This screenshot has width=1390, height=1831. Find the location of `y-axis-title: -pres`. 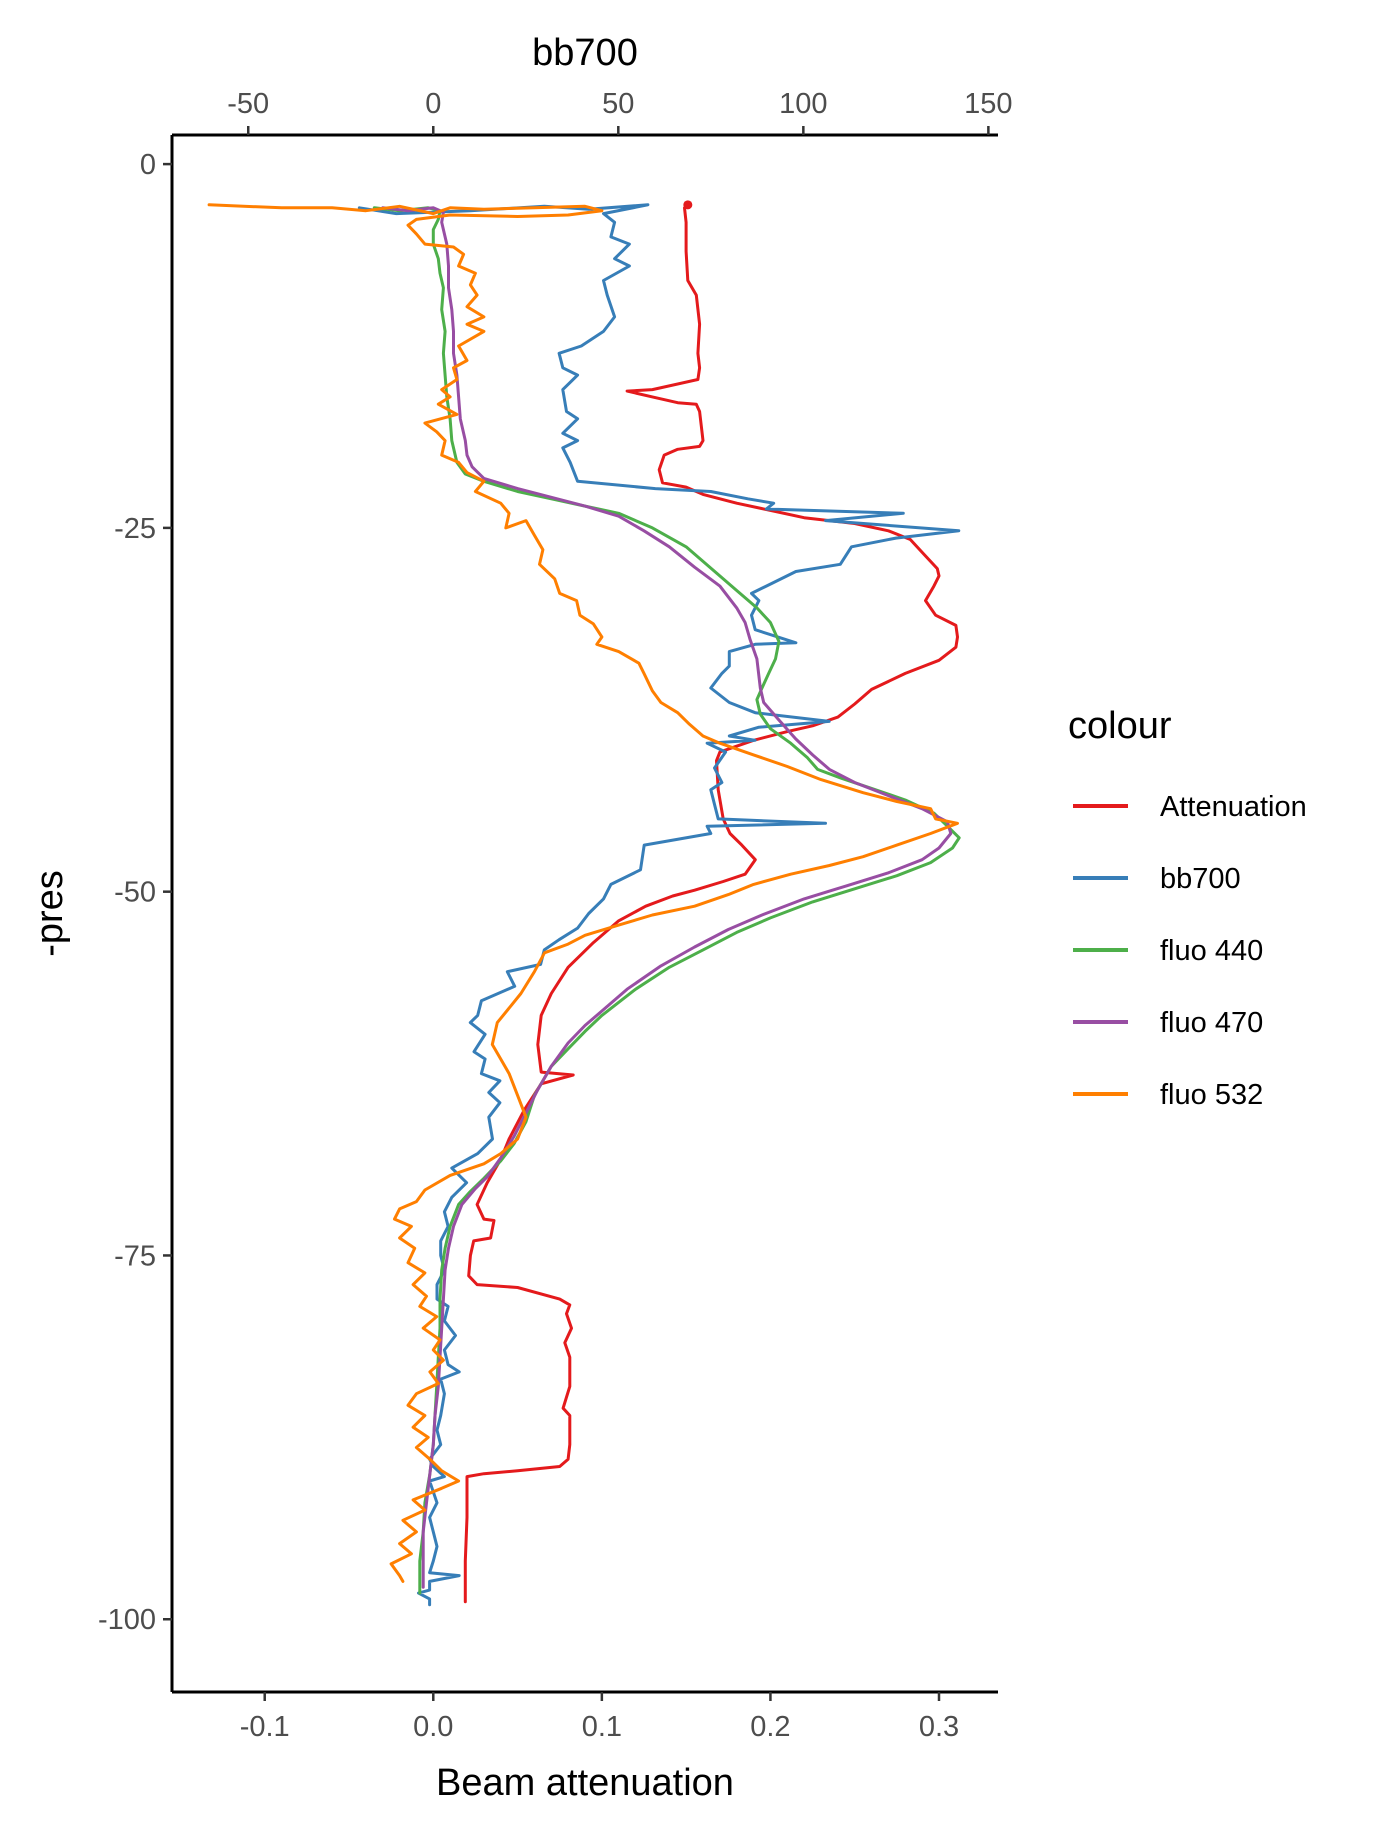

y-axis-title: -pres is located at coordinates (50, 913).